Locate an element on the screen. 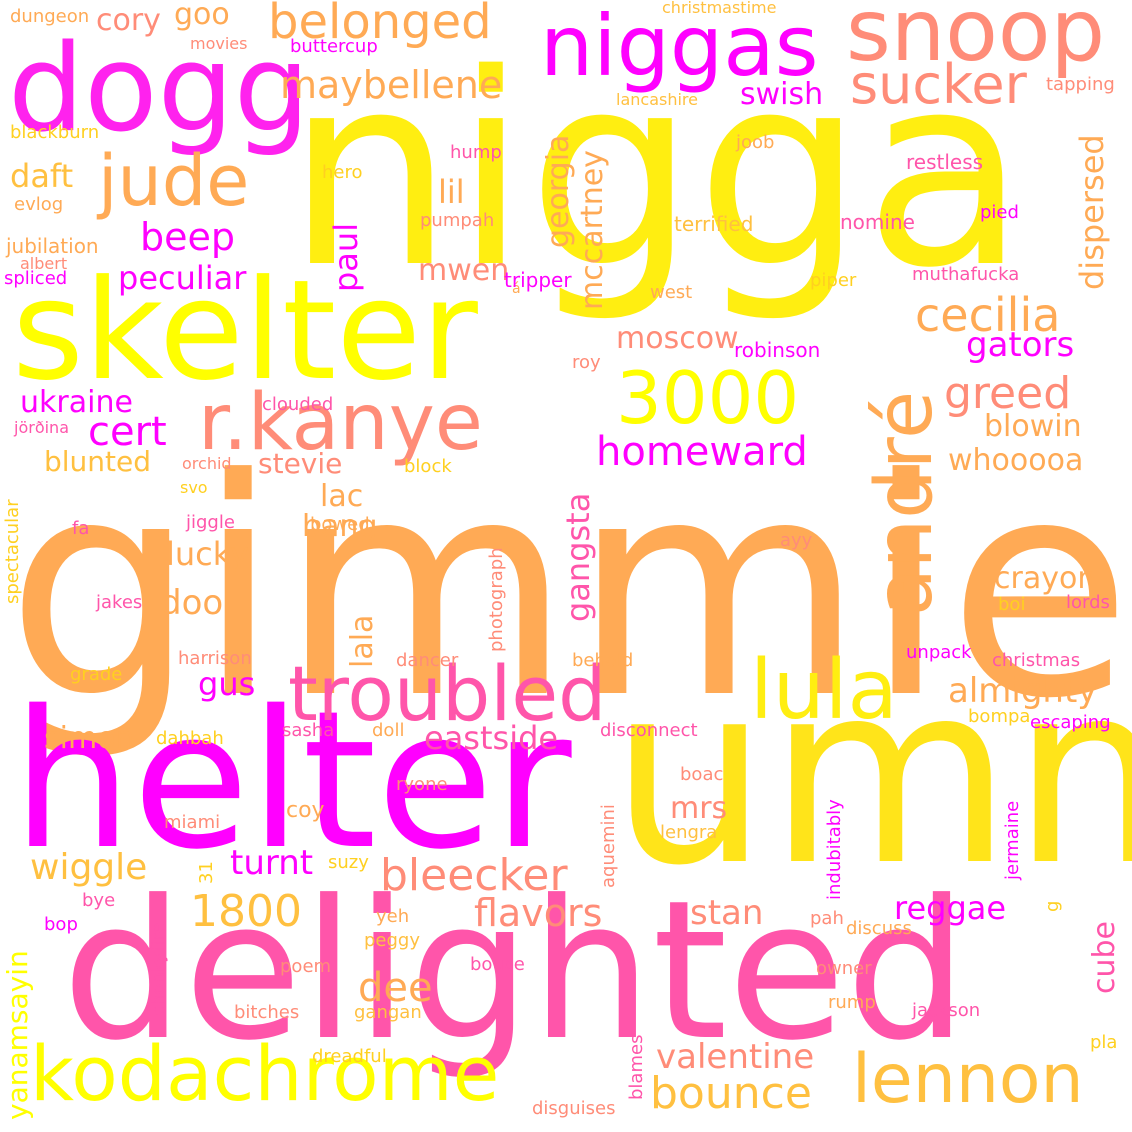 The image size is (1132, 1132). word-christmas: christmas is located at coordinates (1036, 660).